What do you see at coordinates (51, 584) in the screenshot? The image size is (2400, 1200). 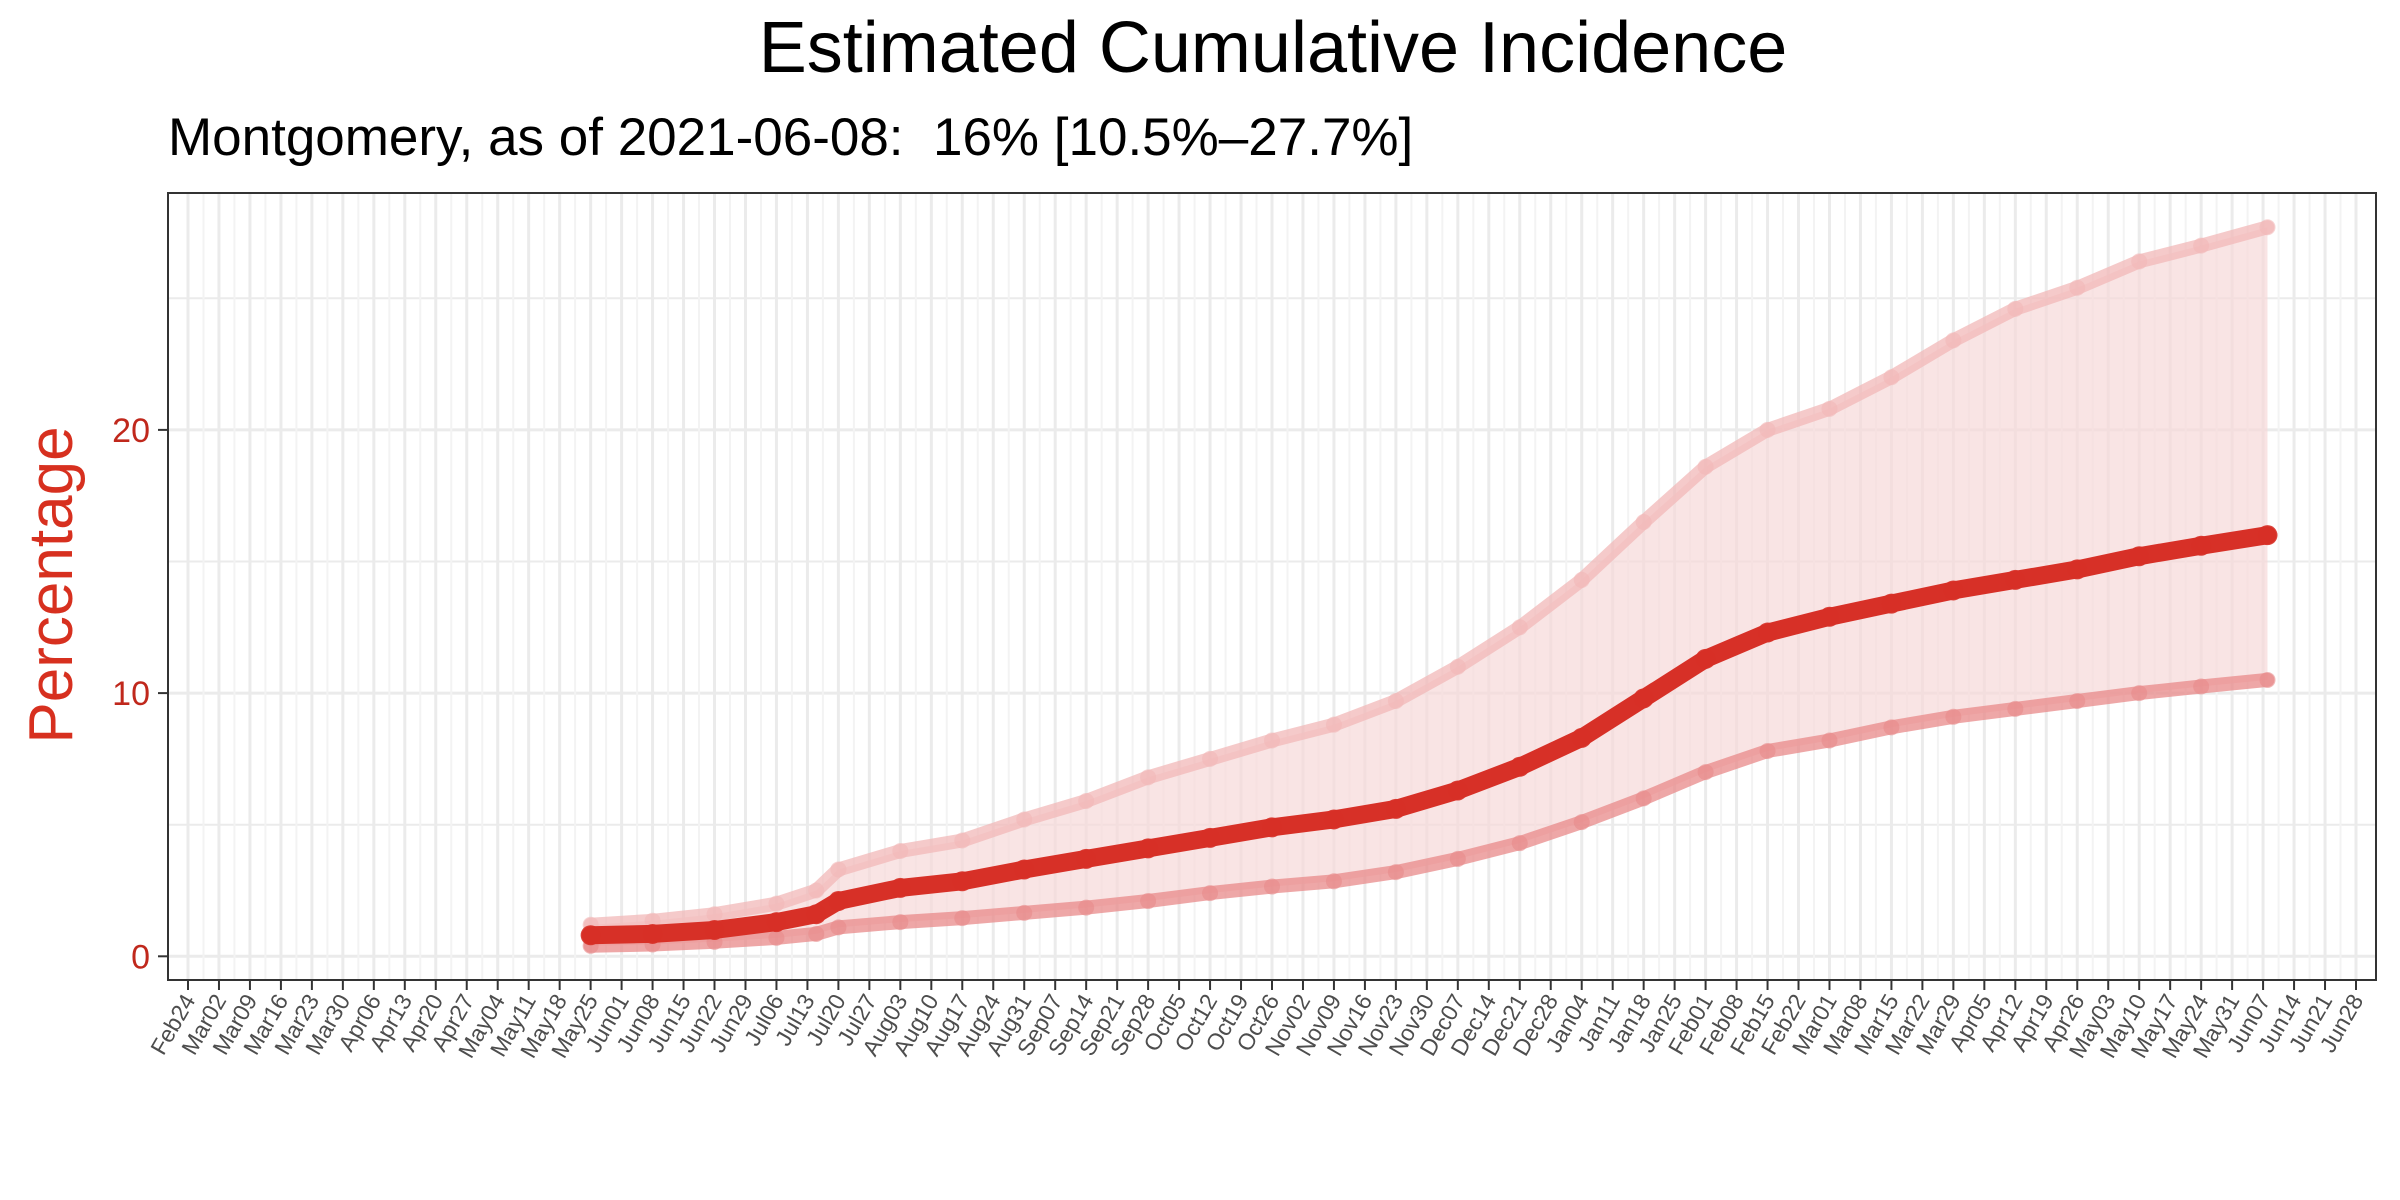 I see `y-axis-label: Percentage` at bounding box center [51, 584].